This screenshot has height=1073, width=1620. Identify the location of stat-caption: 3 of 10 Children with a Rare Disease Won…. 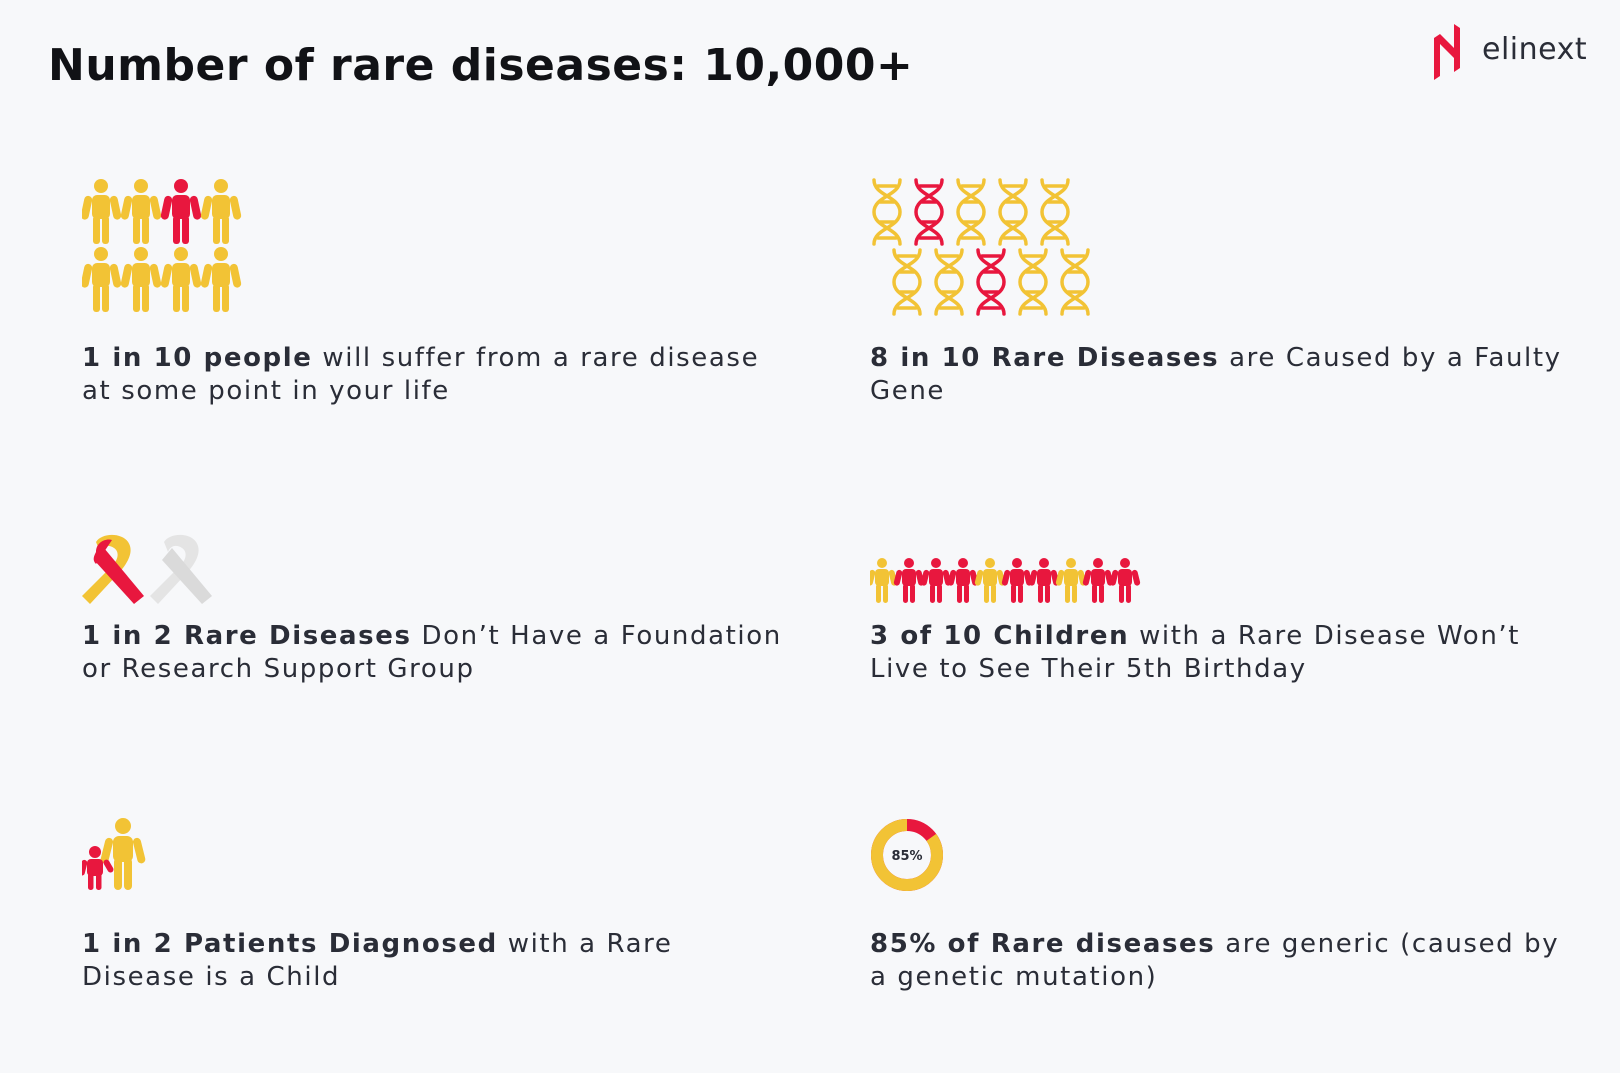
(1195, 652).